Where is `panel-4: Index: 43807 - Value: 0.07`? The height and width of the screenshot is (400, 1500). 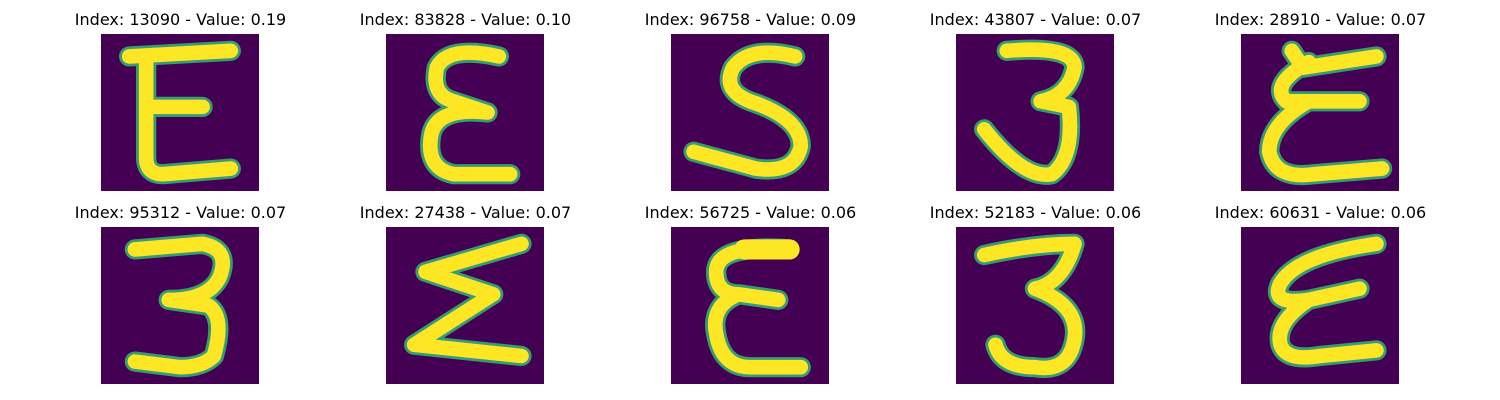
panel-4: Index: 43807 - Value: 0.07 is located at coordinates (1035, 106).